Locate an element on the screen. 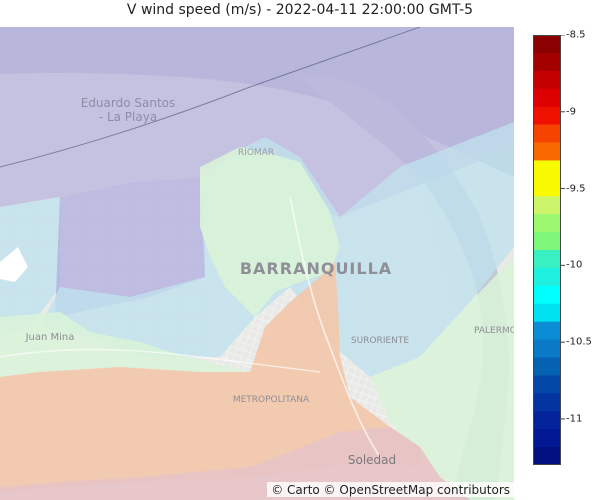  label-la-playa: - La Playa is located at coordinates (128, 117).